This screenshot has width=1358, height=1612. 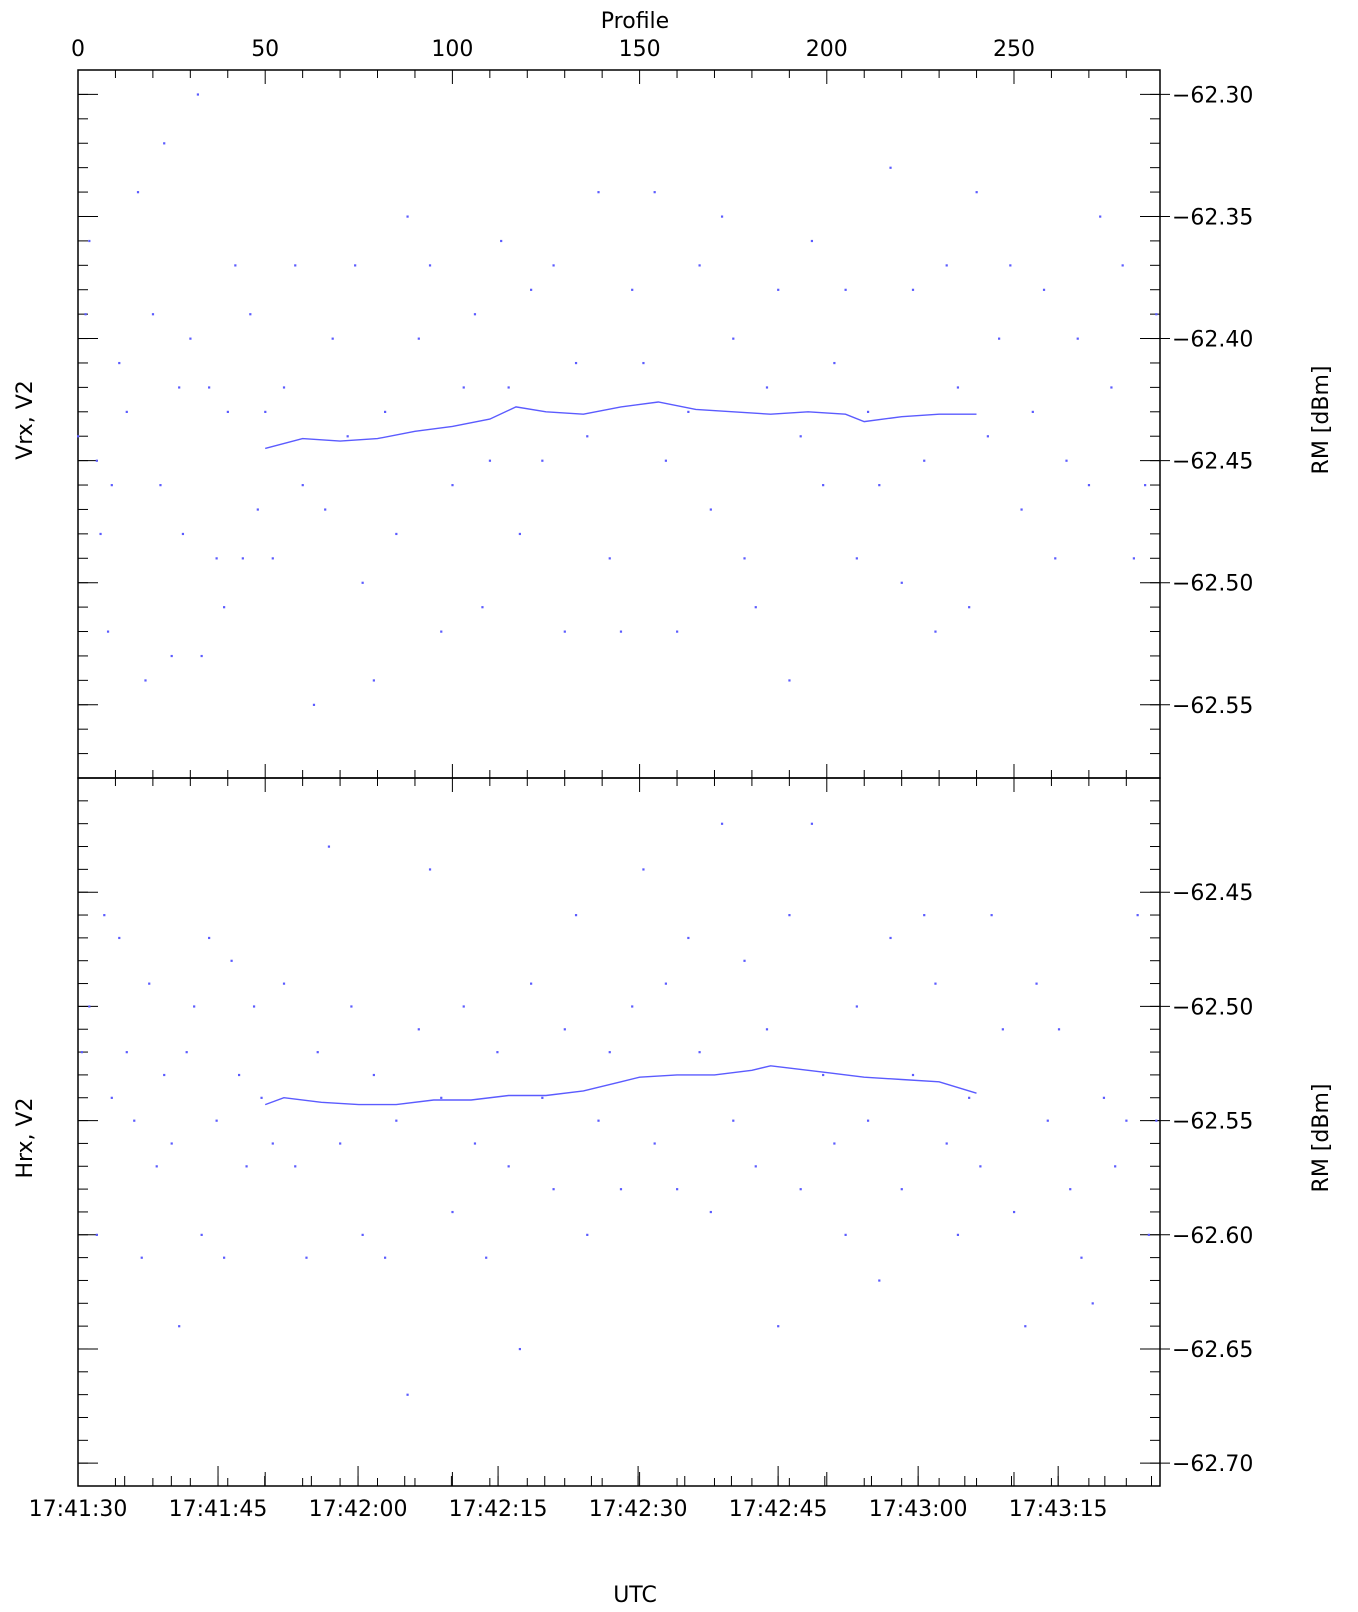 What do you see at coordinates (620, 1085) in the screenshot?
I see `running-mean-line` at bounding box center [620, 1085].